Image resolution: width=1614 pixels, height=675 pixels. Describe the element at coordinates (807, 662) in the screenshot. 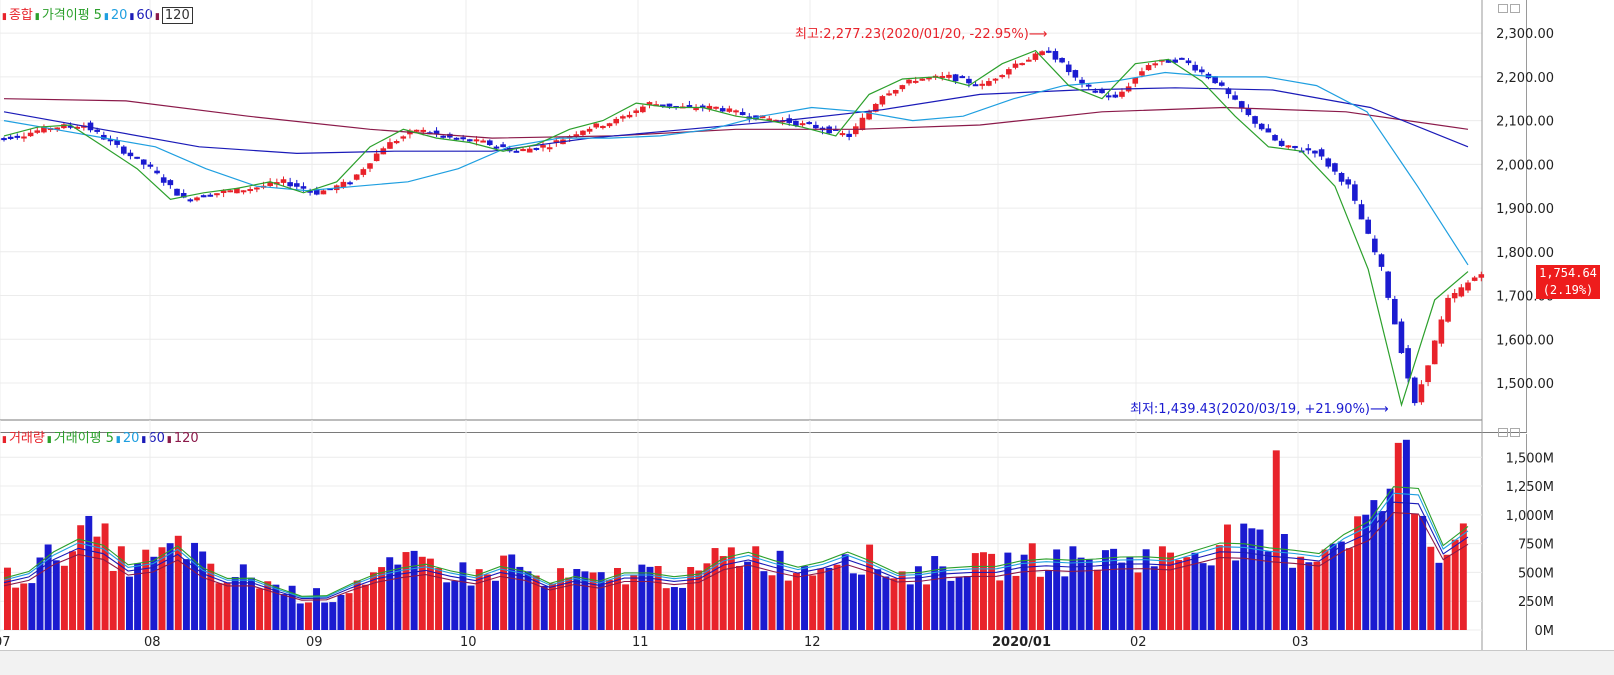

I see `bottom-scroll-strip` at that location.